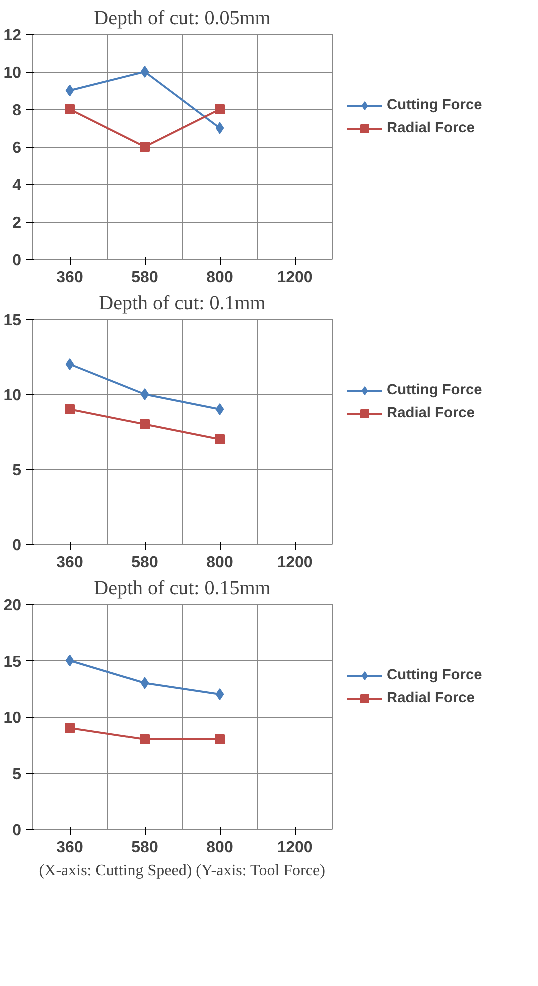 The height and width of the screenshot is (986, 538). Describe the element at coordinates (183, 589) in the screenshot. I see `chart-title: Depth of cut: 0.15mm` at that location.